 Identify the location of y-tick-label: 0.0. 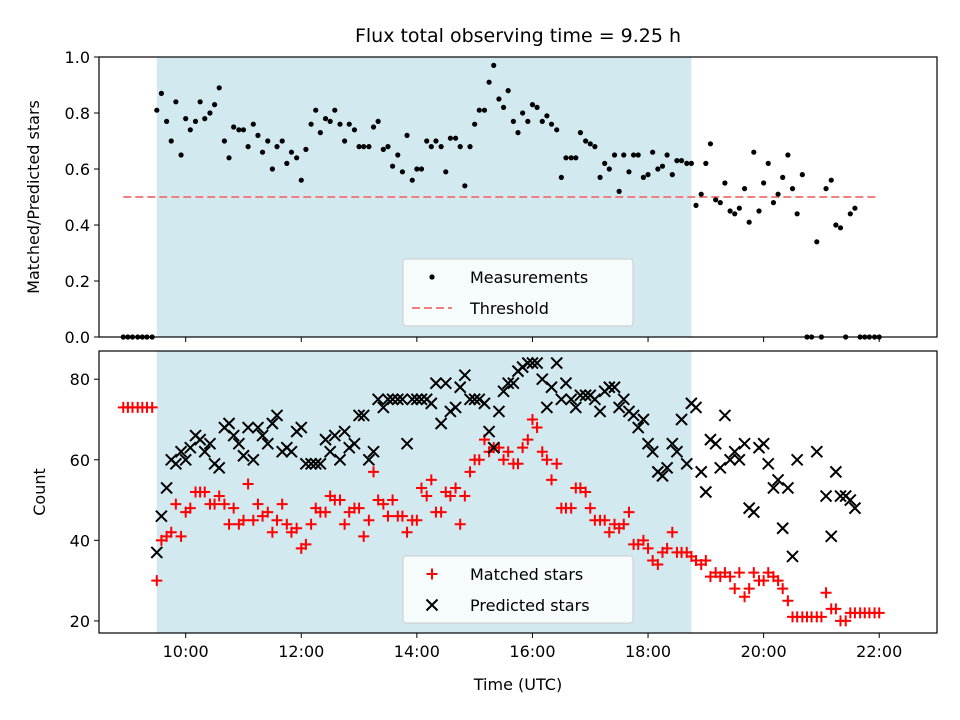
(77, 337).